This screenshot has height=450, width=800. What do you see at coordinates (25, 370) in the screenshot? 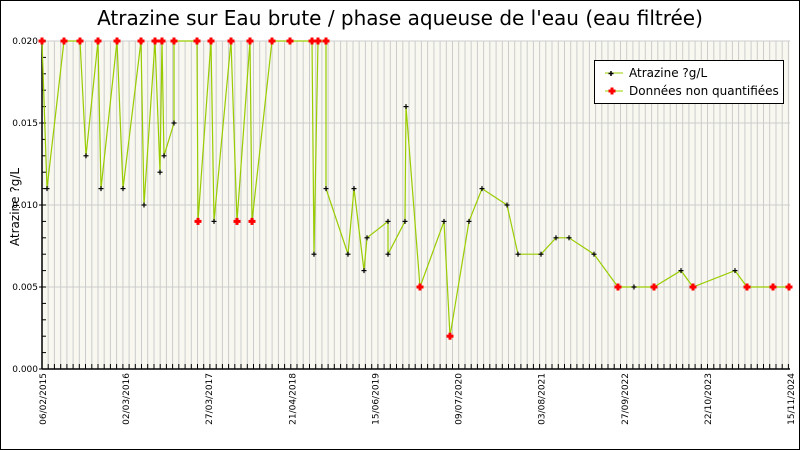
I see `svg-text: 0.000` at bounding box center [25, 370].